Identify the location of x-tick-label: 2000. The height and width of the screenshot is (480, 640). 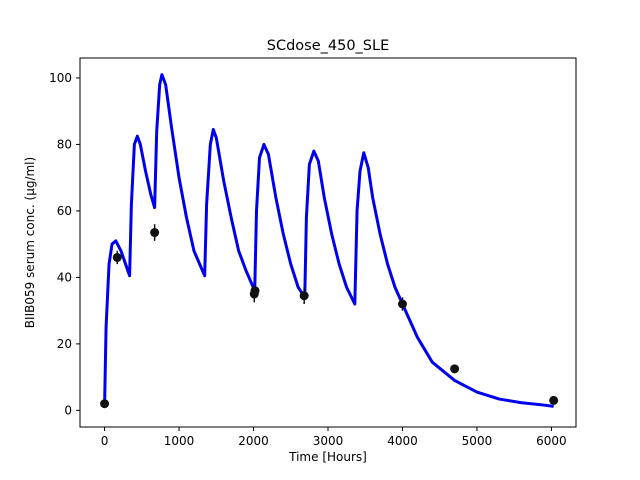
(253, 441).